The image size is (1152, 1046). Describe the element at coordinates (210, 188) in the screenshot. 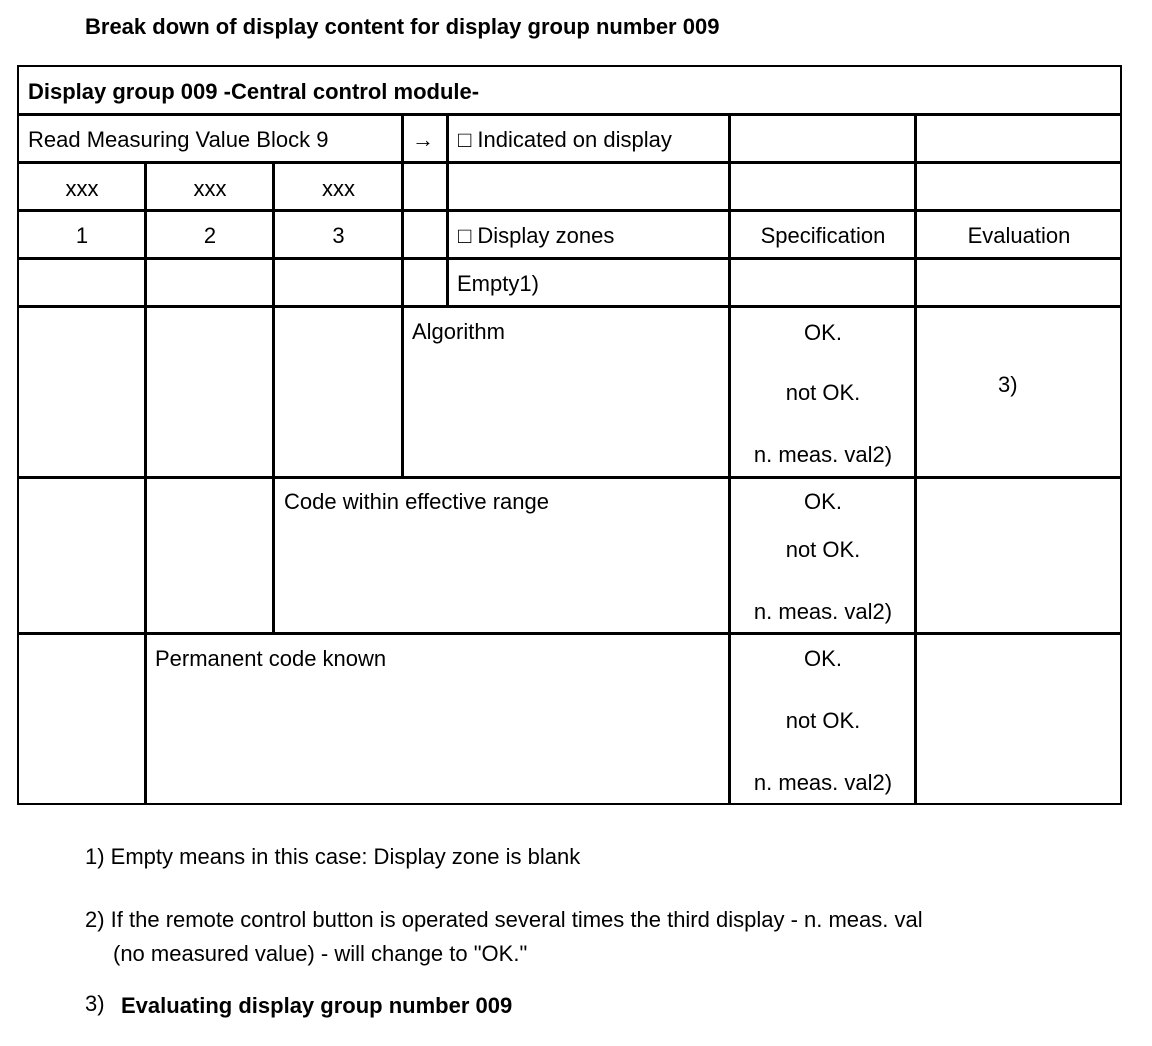

I see `xxx-2: xxx` at that location.